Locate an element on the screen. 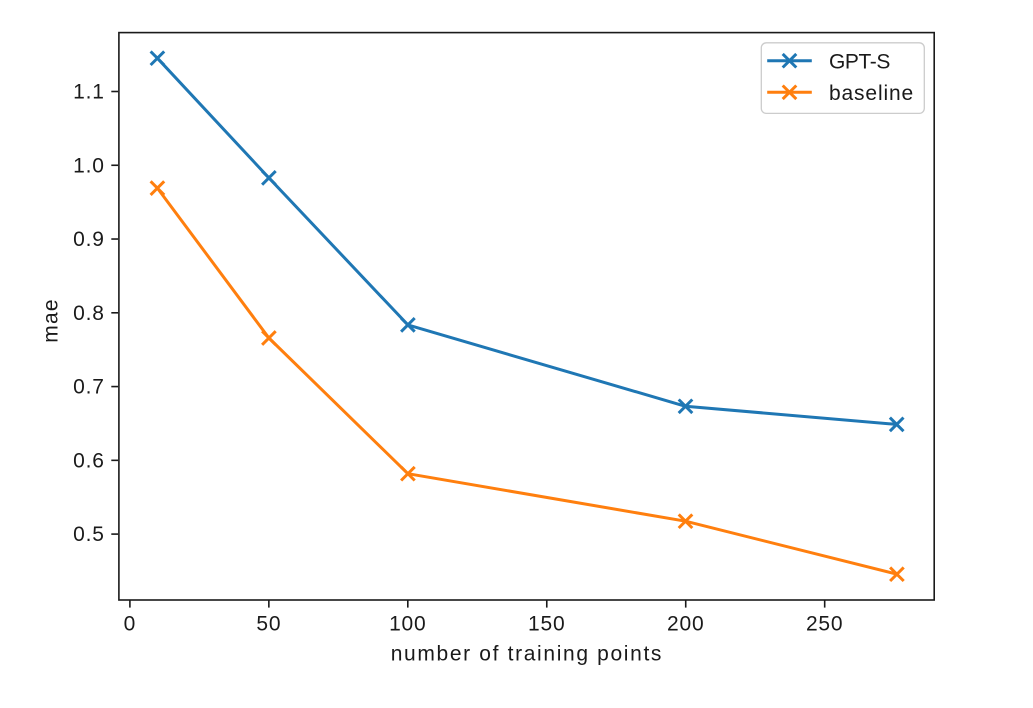 The width and height of the screenshot is (1033, 708). svg-text: GPT-S is located at coordinates (859, 62).